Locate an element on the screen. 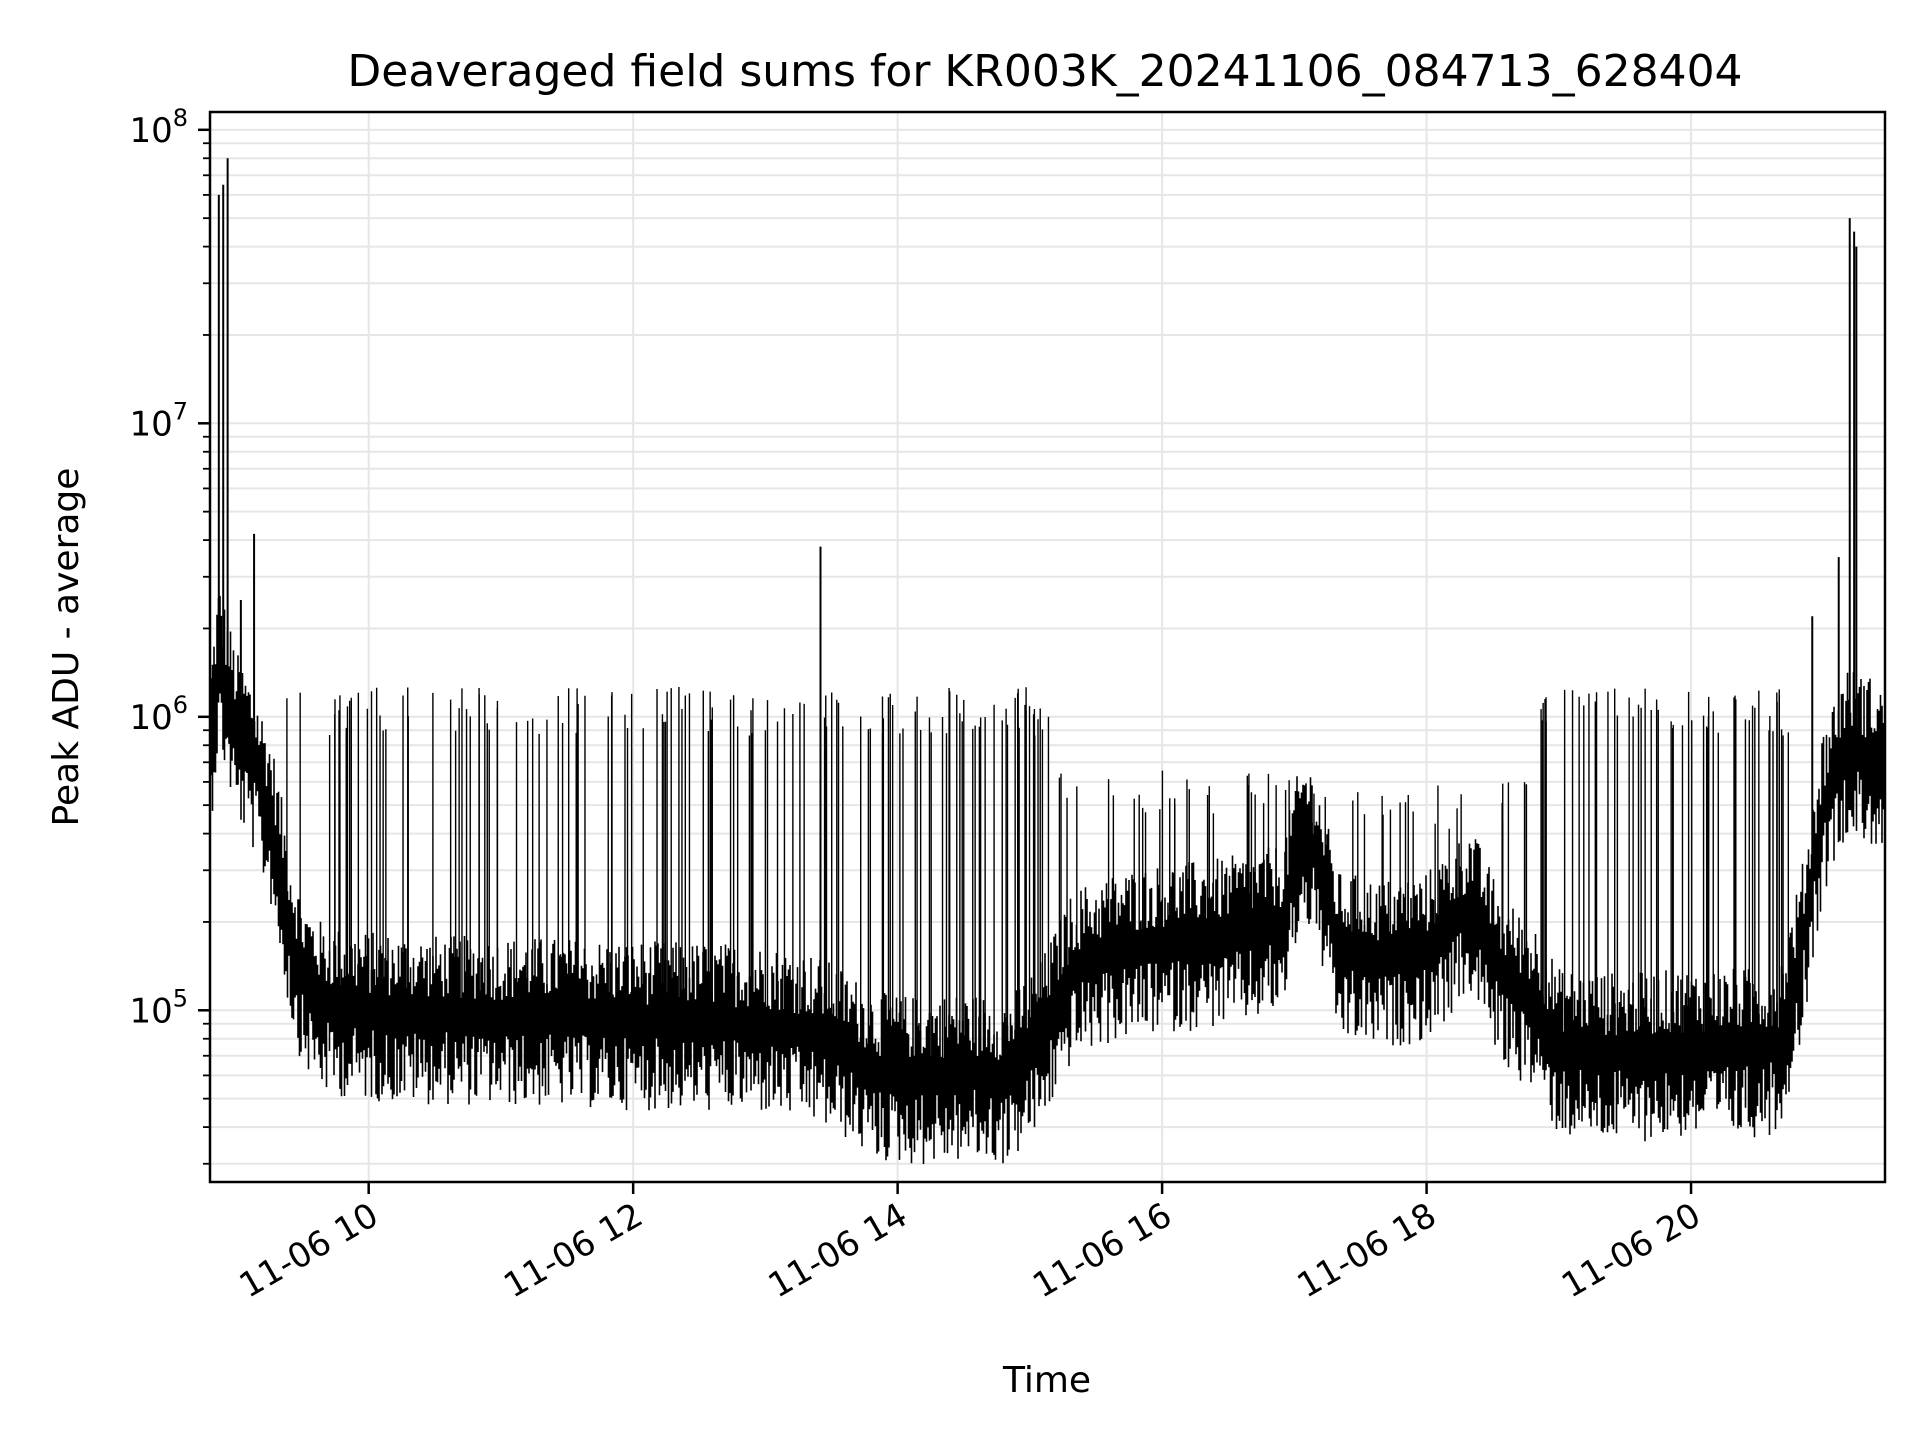 Image resolution: width=1920 pixels, height=1440 pixels. y-tick-label: 10⁸ is located at coordinates (158, 127).